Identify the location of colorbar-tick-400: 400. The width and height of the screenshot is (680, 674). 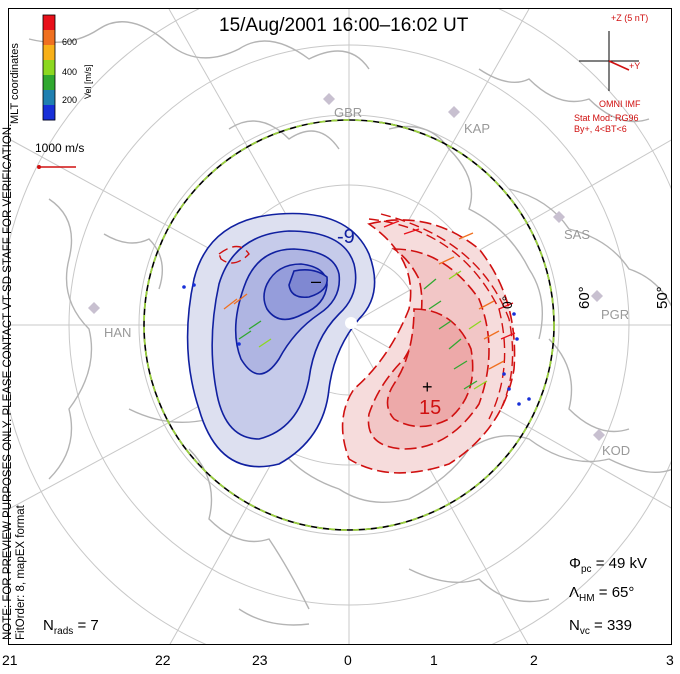
(70, 72).